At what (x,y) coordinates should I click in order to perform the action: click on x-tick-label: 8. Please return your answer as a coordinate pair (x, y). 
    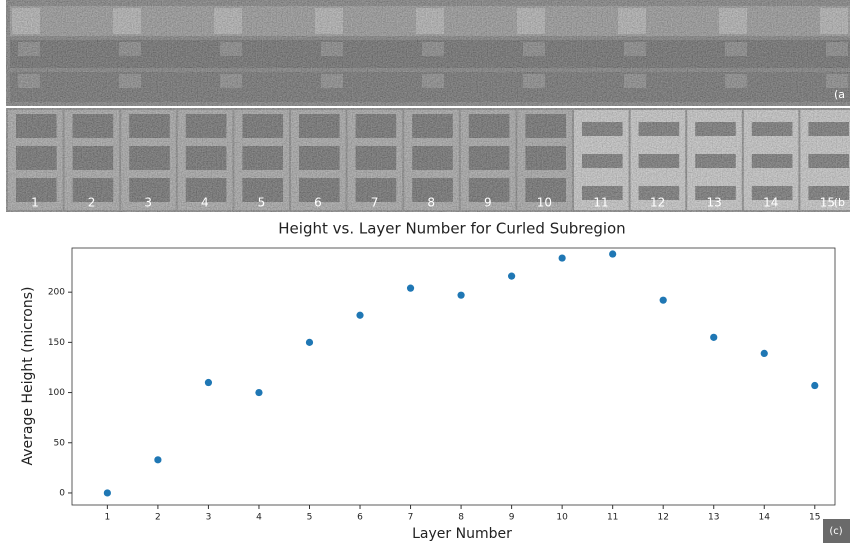
    Looking at the image, I should click on (461, 518).